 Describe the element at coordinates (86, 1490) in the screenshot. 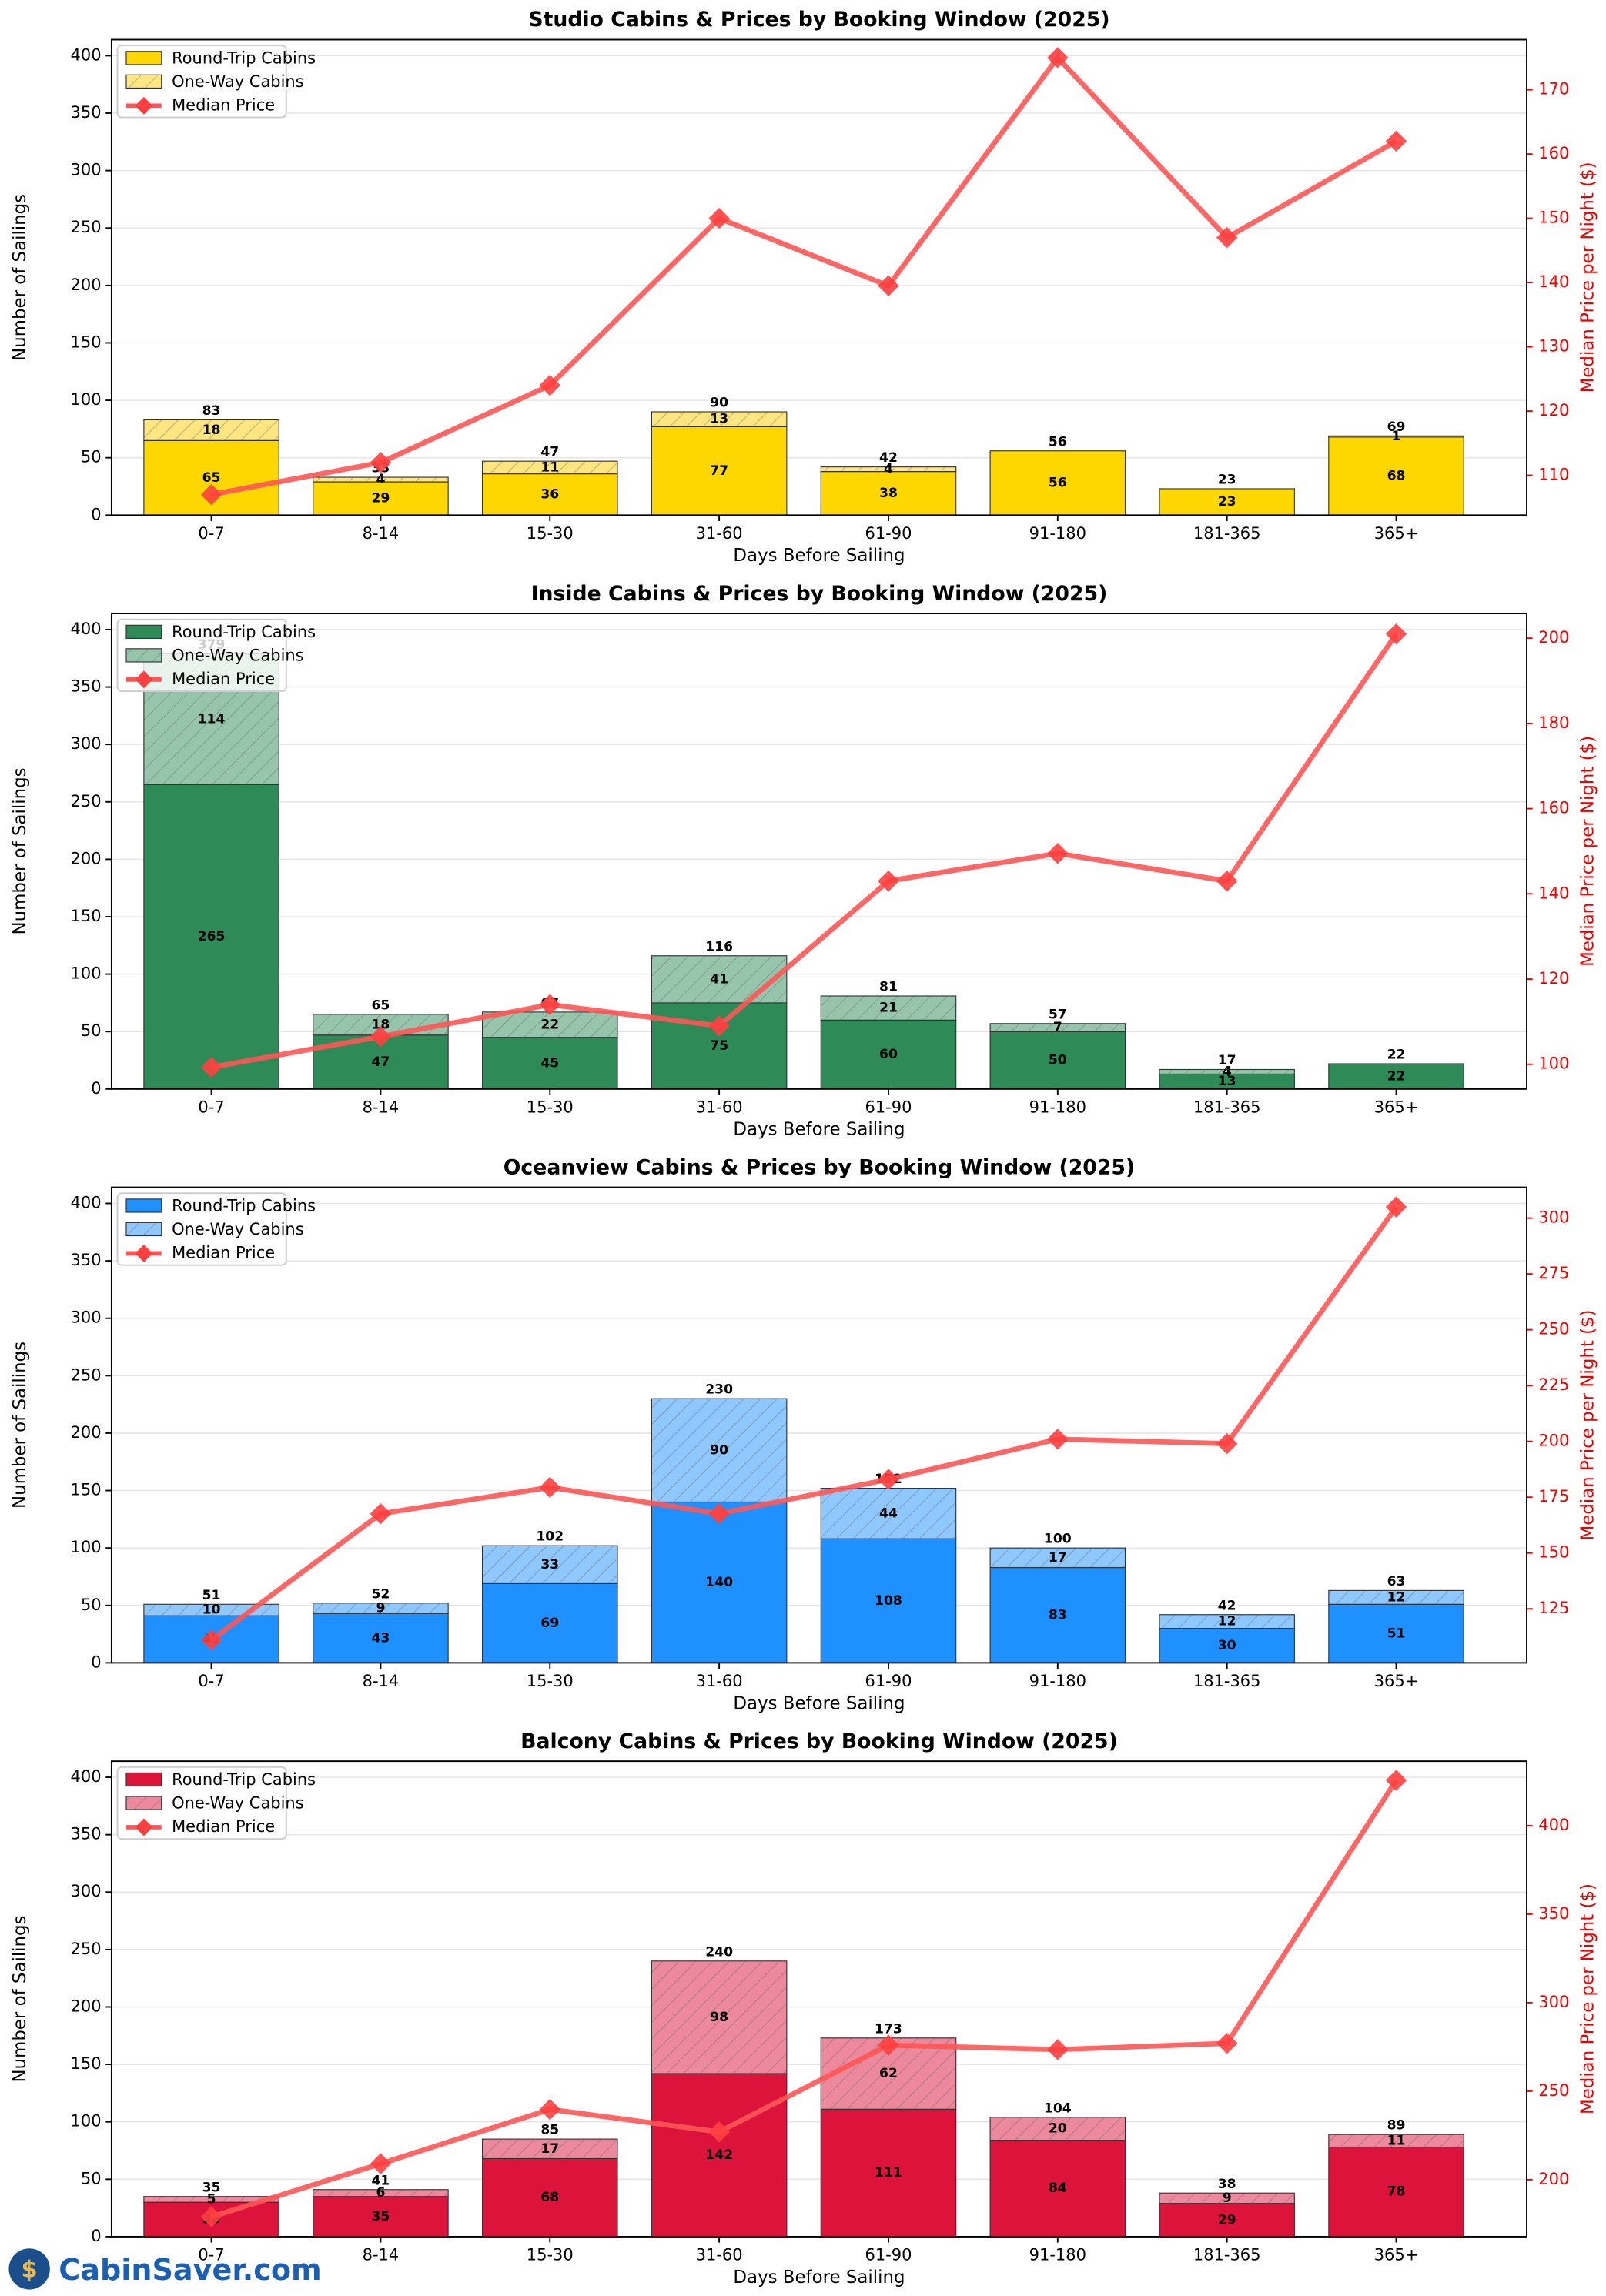

I see `y-tick-label: 150` at that location.